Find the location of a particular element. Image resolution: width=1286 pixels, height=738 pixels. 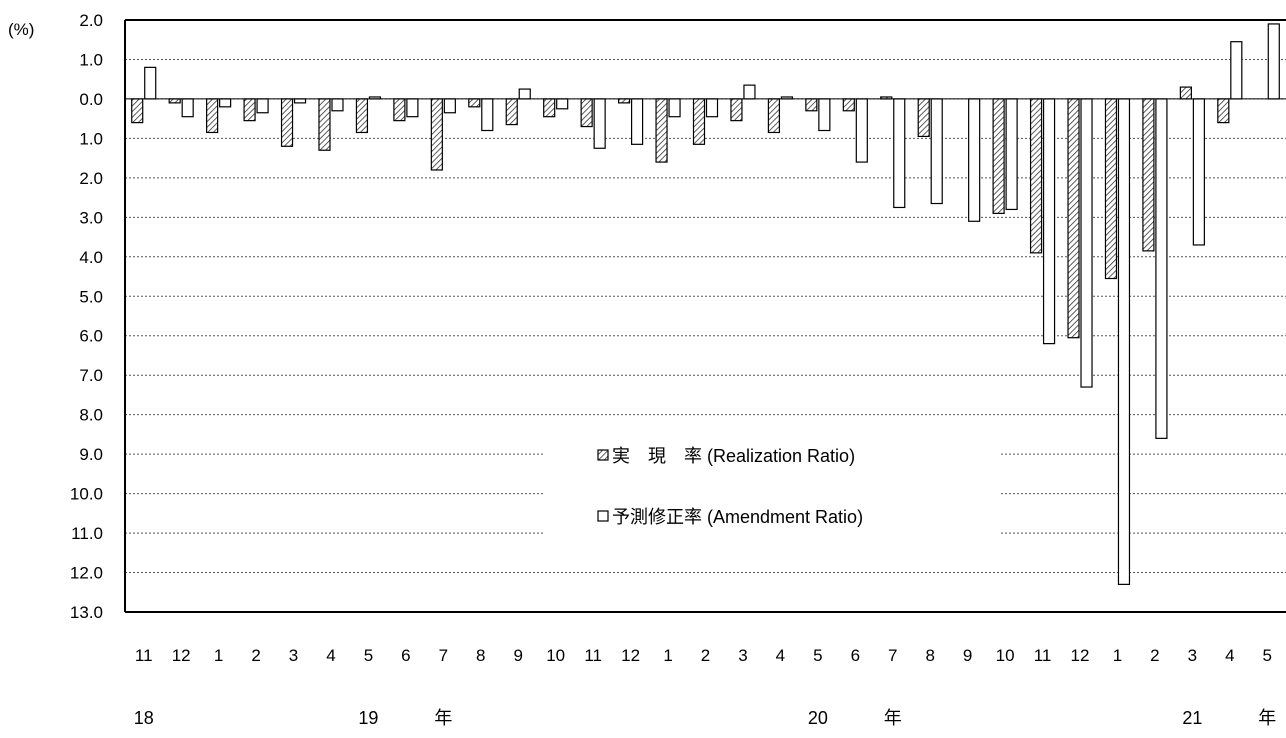

y-tick-label: 2.0 is located at coordinates (91, 178).